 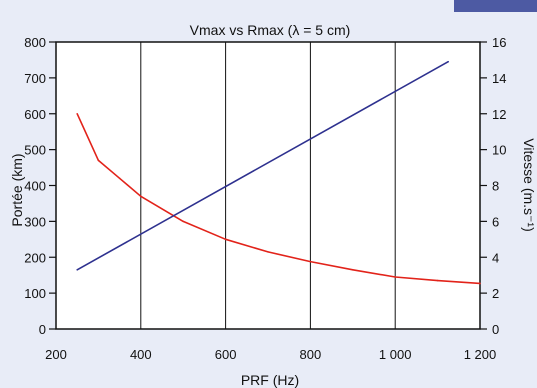 I want to click on y-right-tick-label: 2, so click(x=495, y=293).